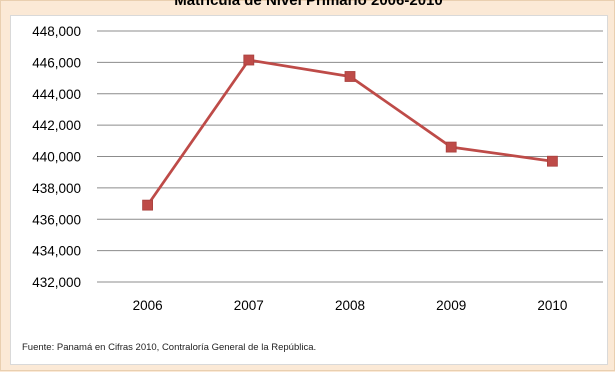  Describe the element at coordinates (56, 188) in the screenshot. I see `y-tick-label: 438,000` at that location.